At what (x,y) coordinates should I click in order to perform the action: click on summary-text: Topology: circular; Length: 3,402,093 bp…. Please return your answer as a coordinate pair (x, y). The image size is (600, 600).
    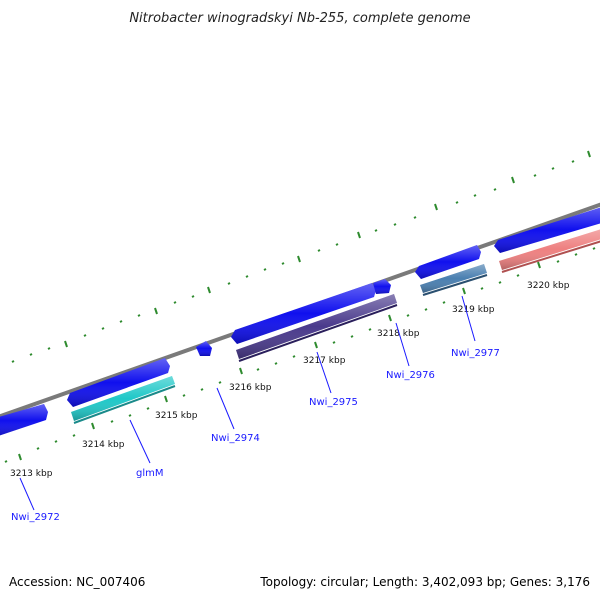
    Looking at the image, I should click on (424, 582).